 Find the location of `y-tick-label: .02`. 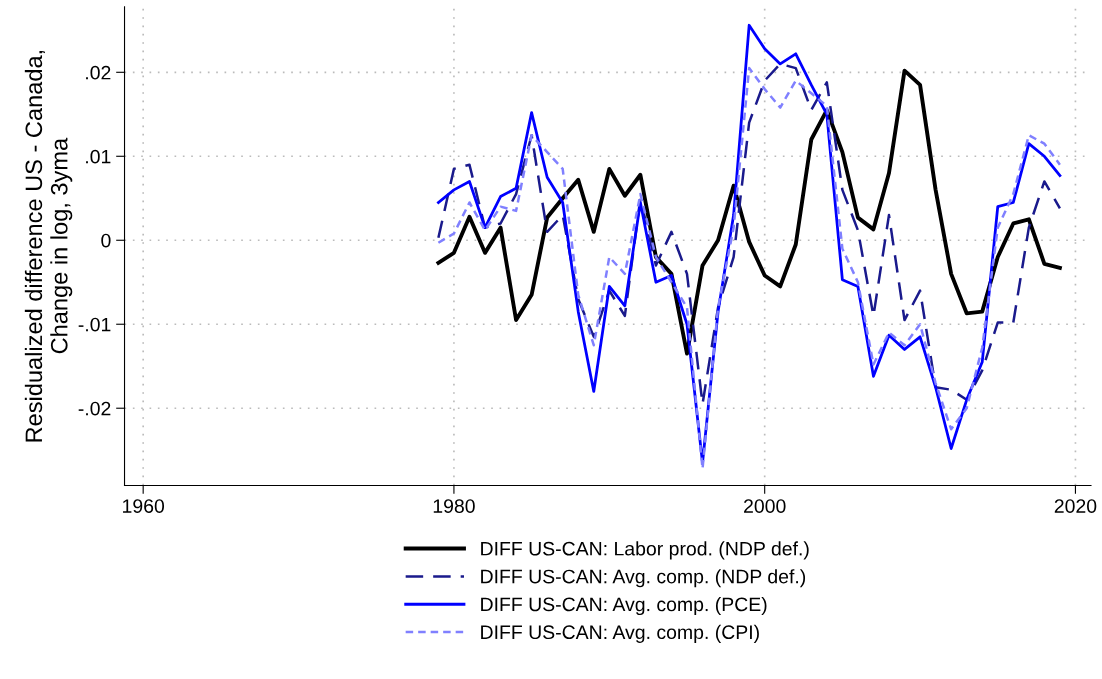

y-tick-label: .02 is located at coordinates (98, 72).